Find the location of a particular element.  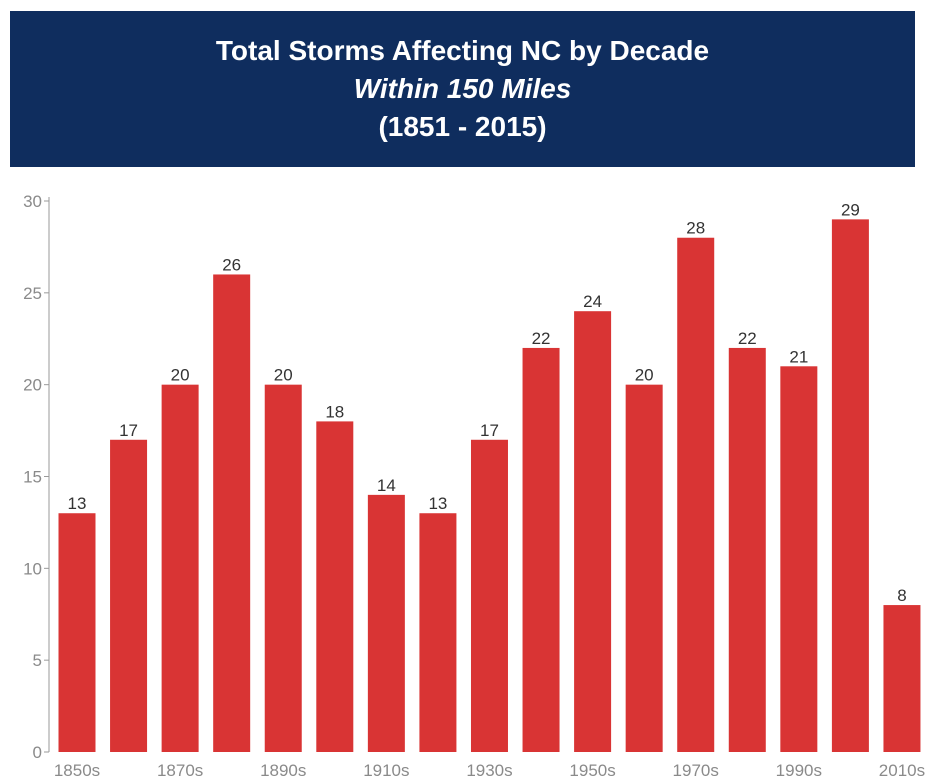

bar-1870s is located at coordinates (180, 568).